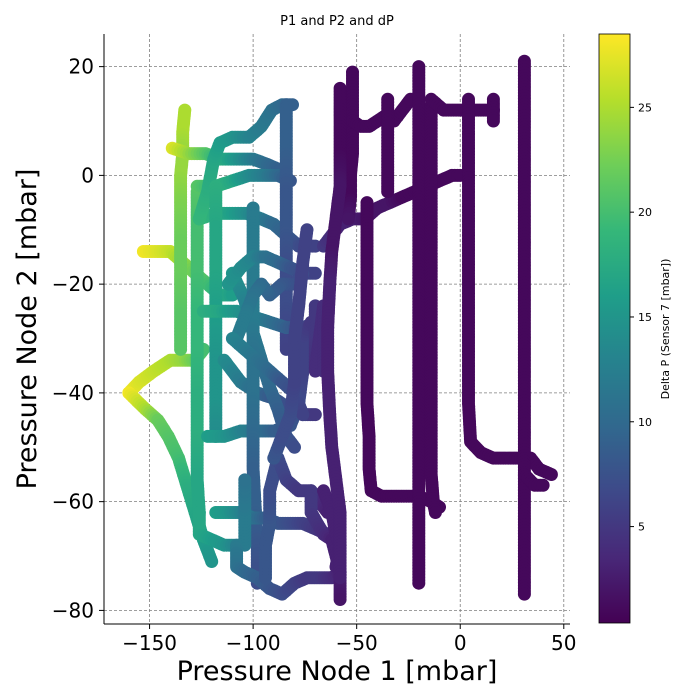  I want to click on colorbar-tick-label: 20, so click(645, 212).